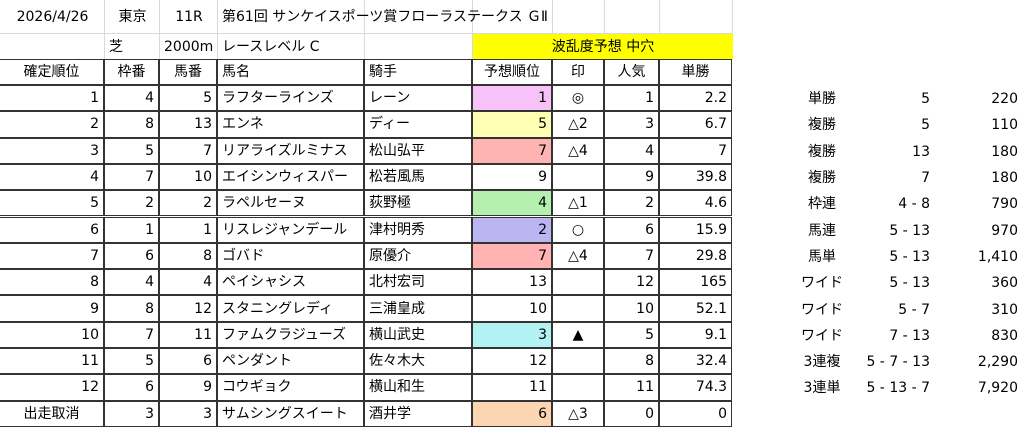  I want to click on payout-type: 3連複, so click(822, 362).